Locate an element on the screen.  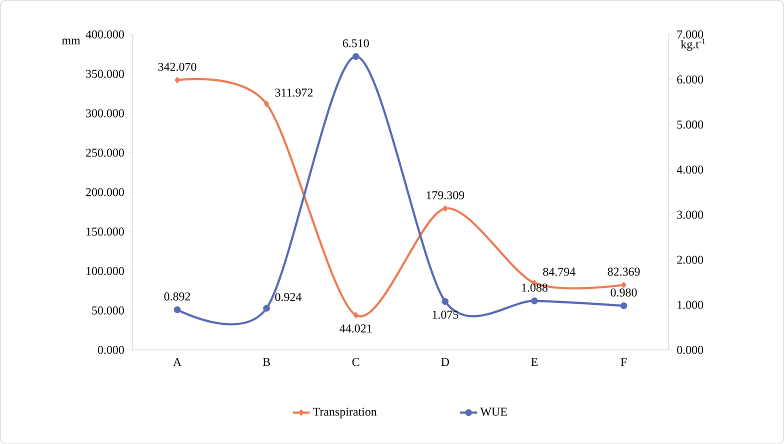
y-tick-label: 300.000 is located at coordinates (105, 113).